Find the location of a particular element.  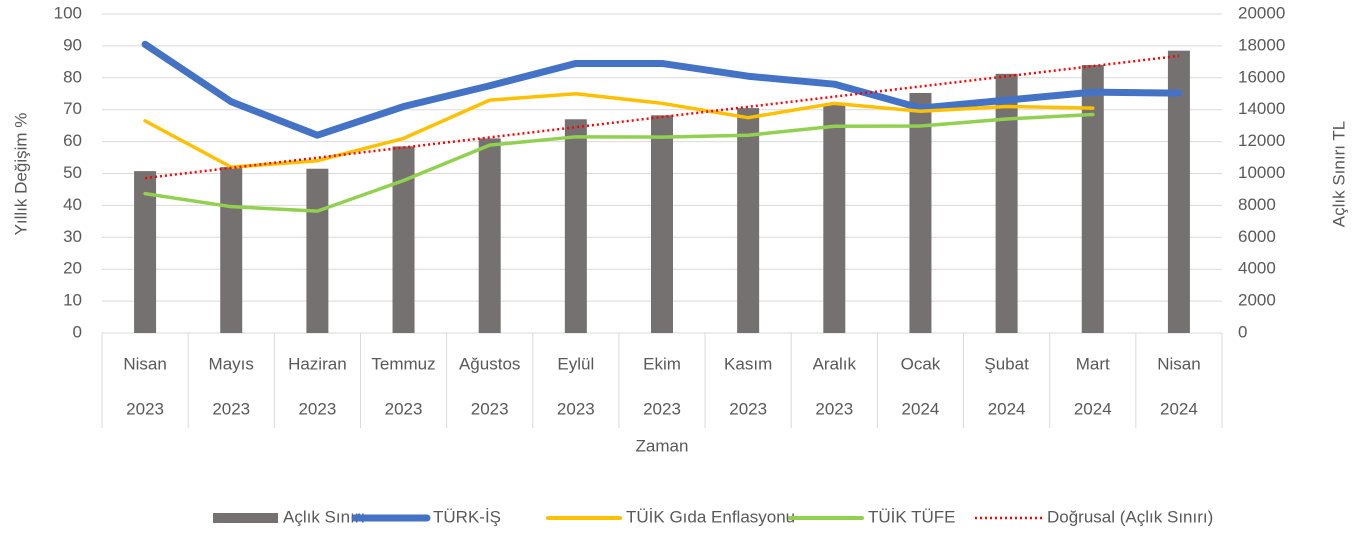

y2-tick-label: 2000 is located at coordinates (1257, 300).